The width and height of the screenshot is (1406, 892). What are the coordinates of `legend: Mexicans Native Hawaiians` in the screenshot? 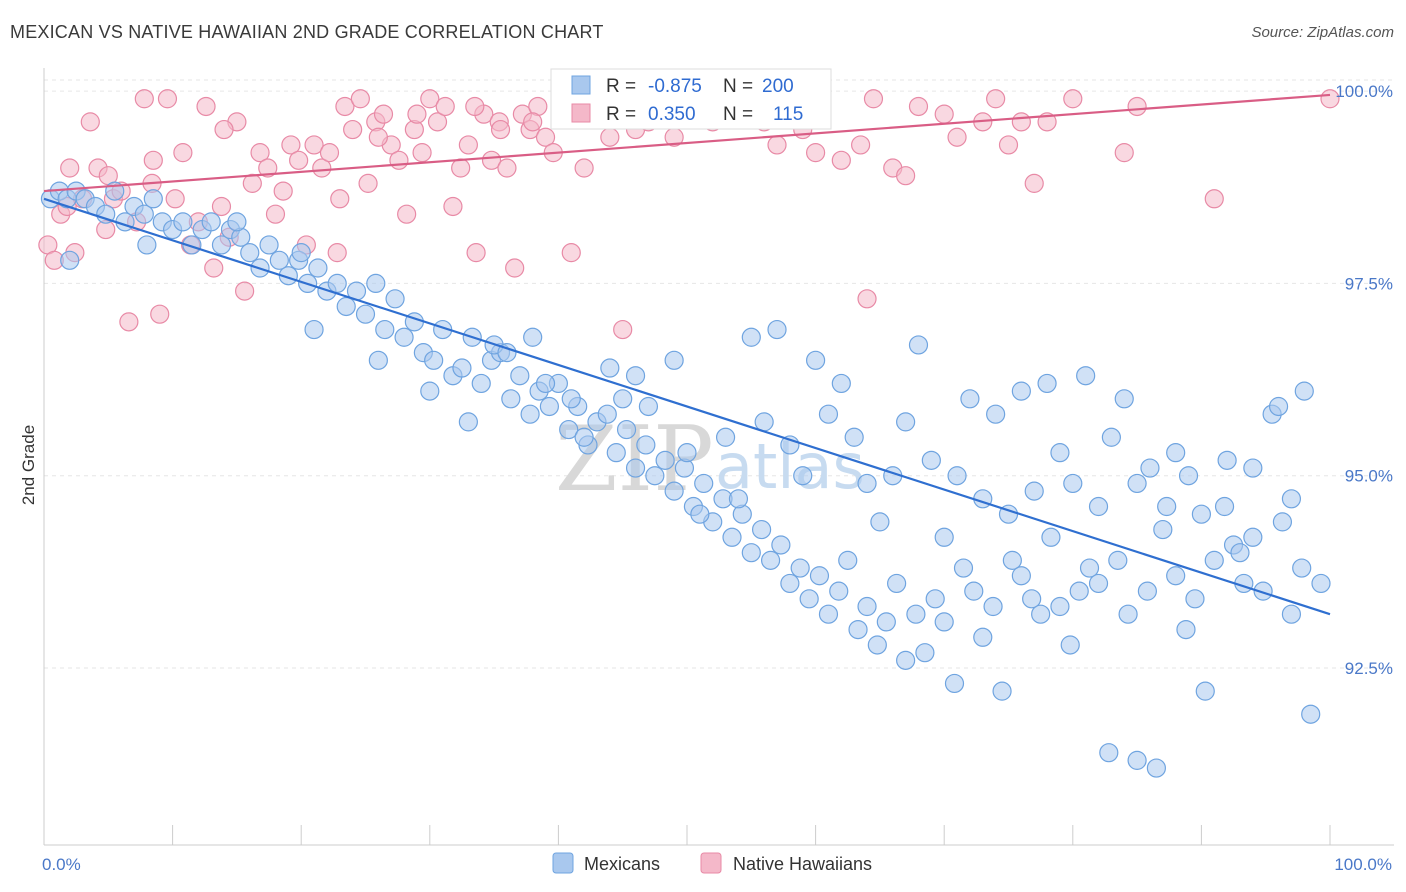 It's located at (712, 863).